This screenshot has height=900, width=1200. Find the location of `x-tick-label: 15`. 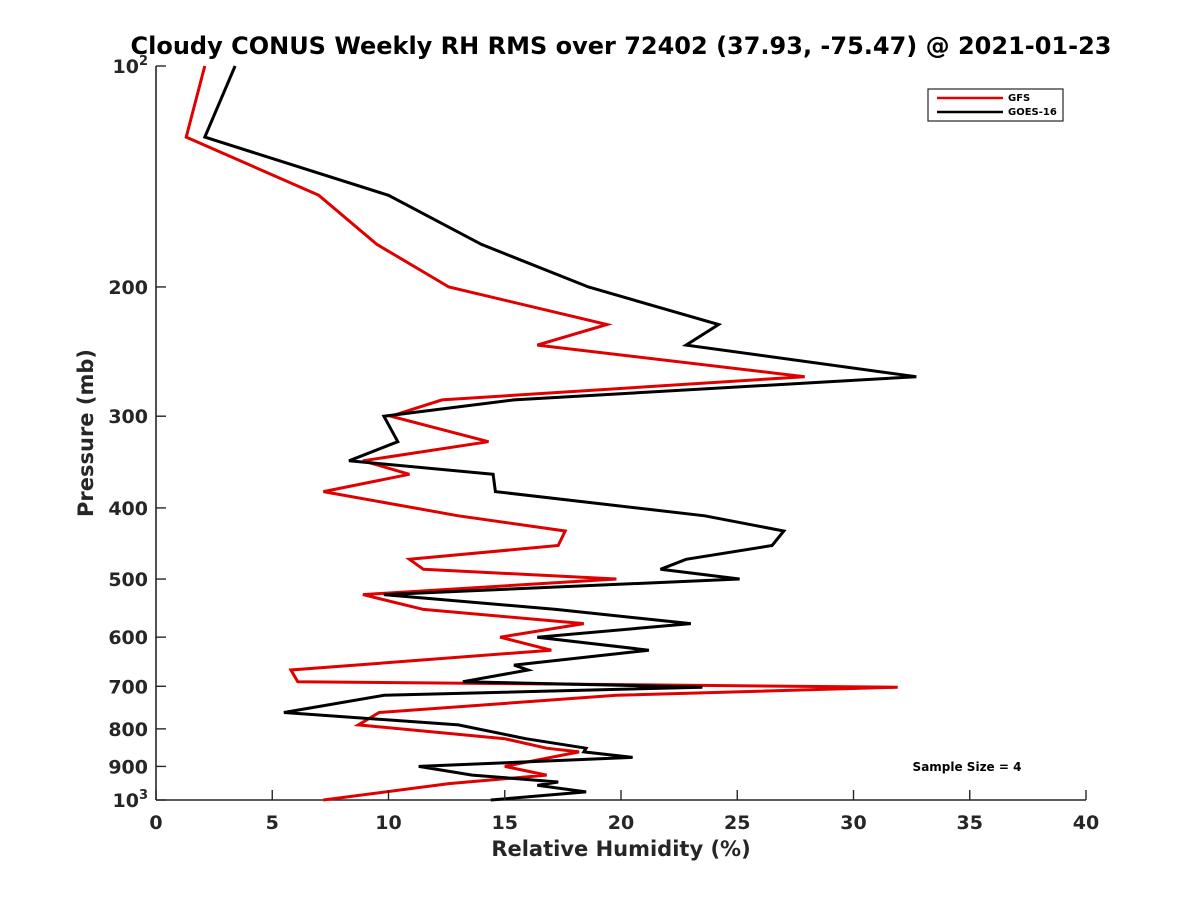

x-tick-label: 15 is located at coordinates (505, 823).